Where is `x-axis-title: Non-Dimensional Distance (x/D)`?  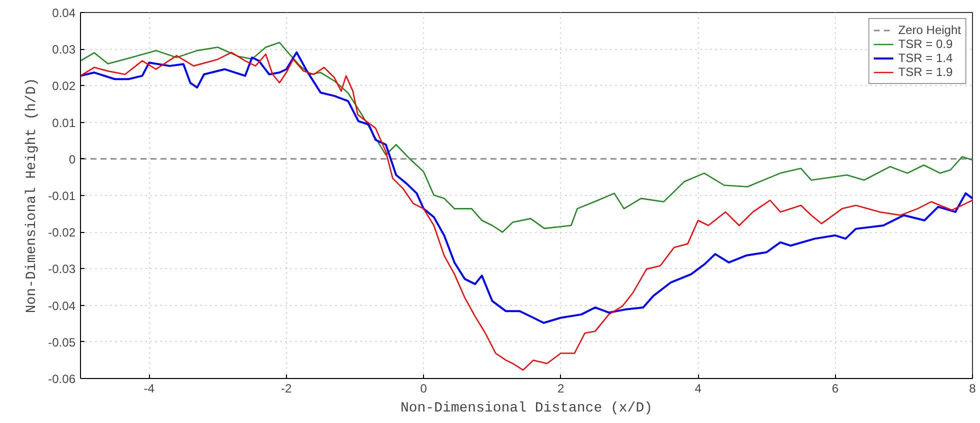 x-axis-title: Non-Dimensional Distance (x/D) is located at coordinates (526, 408).